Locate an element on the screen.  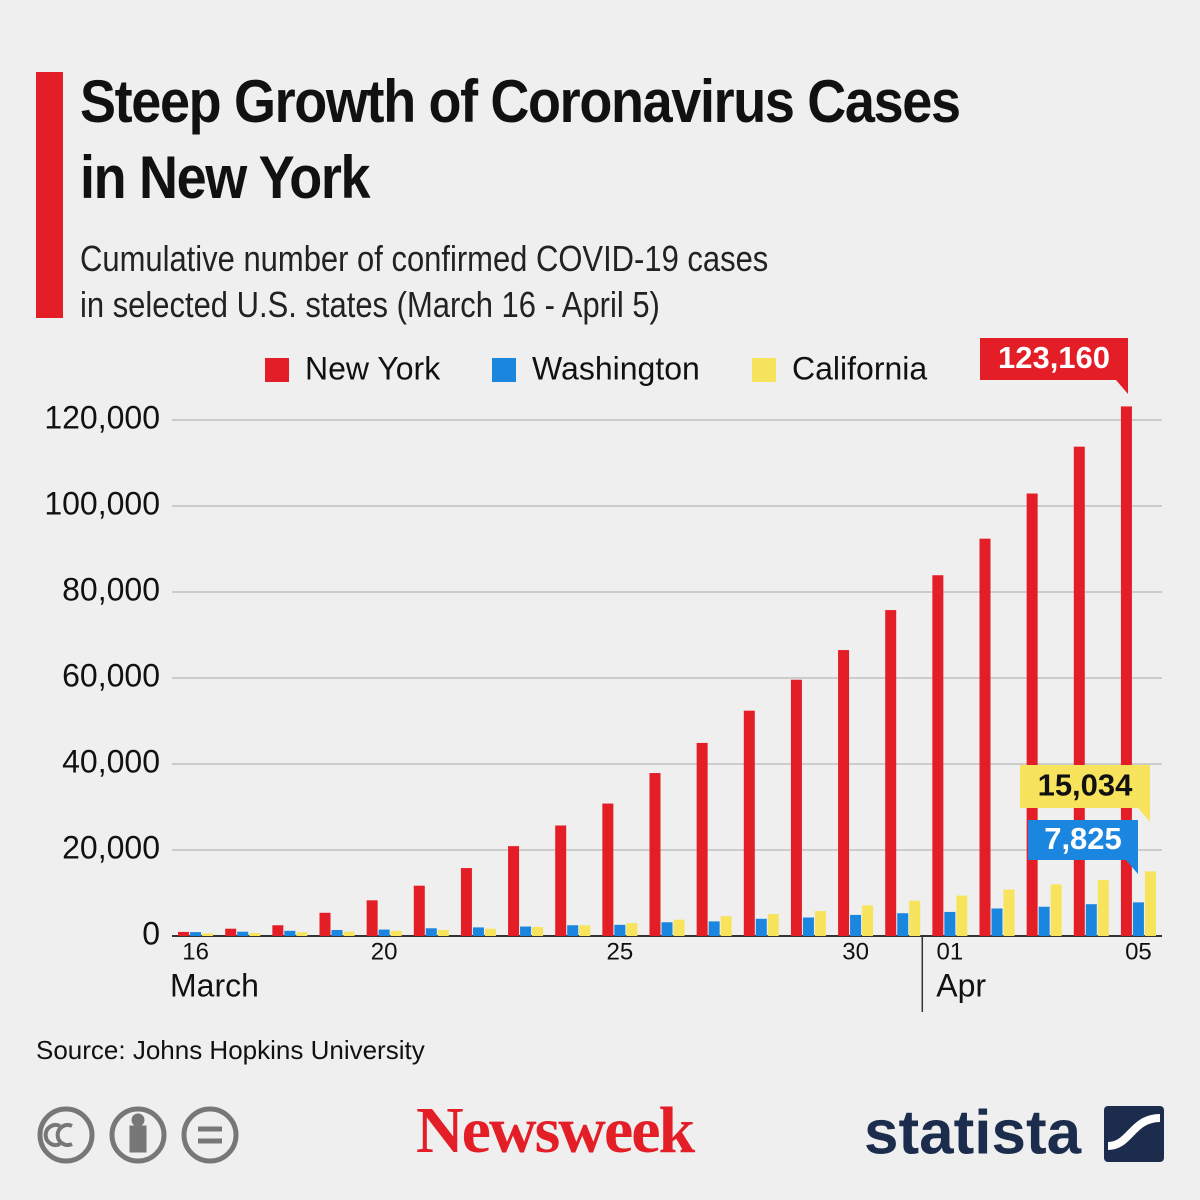
month-label: Apr is located at coordinates (961, 985).